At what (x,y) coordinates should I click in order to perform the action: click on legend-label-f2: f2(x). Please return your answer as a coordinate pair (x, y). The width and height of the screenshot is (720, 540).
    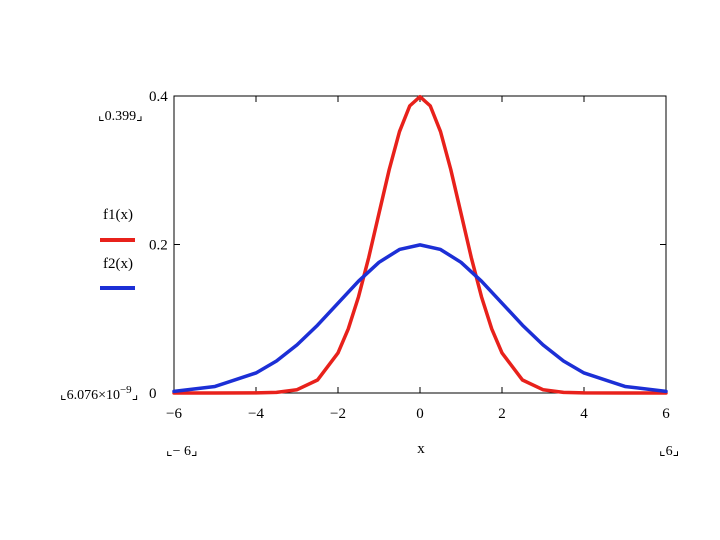
    Looking at the image, I should click on (118, 264).